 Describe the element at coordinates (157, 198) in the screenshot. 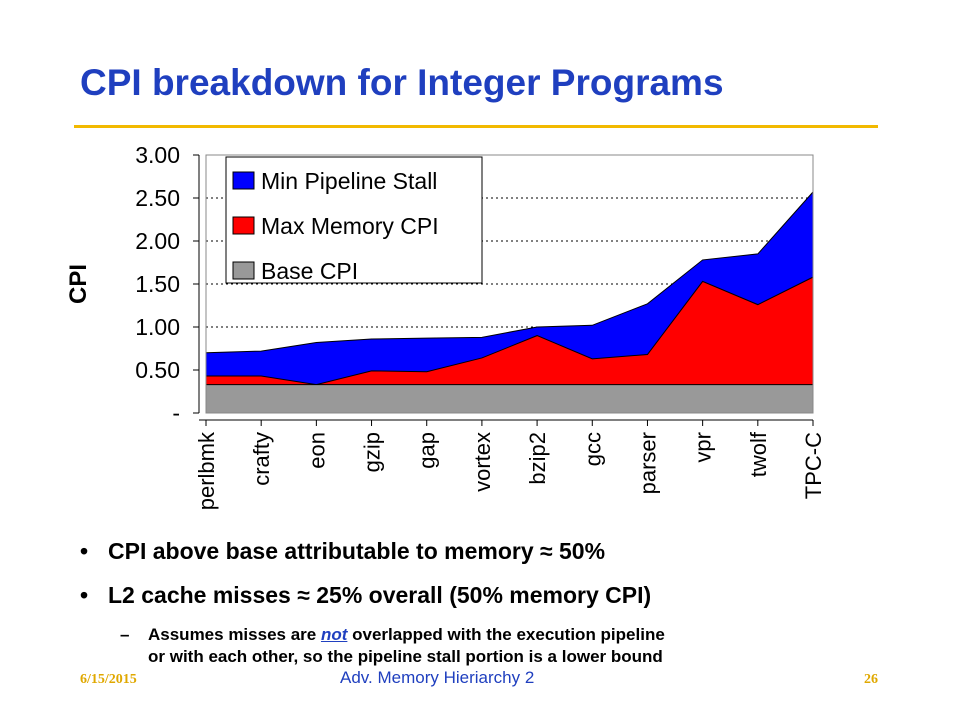

I see `y-tick-label: 2.50` at that location.